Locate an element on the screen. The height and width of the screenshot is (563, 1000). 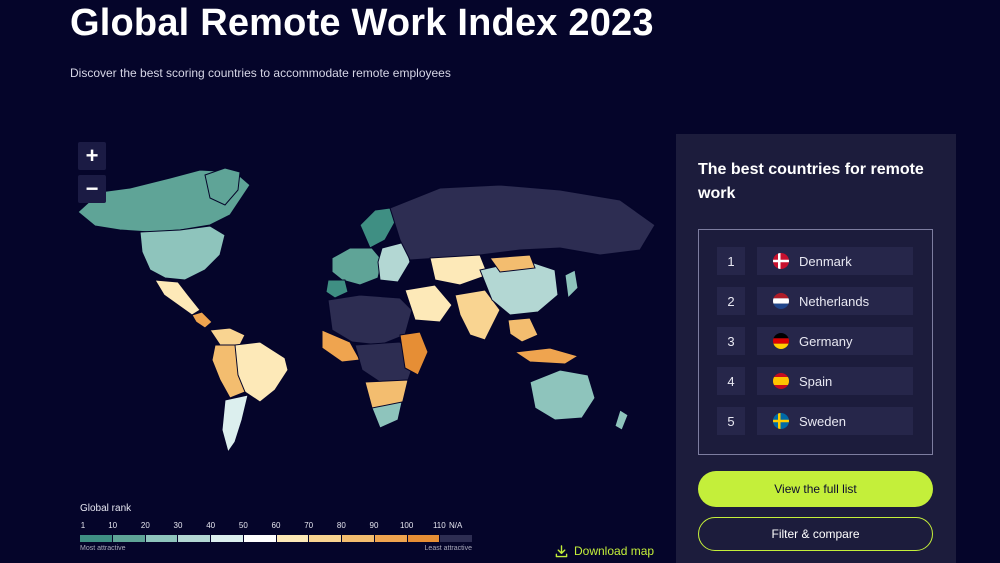
ranking-row-germany: 3 Germany is located at coordinates (816, 341).